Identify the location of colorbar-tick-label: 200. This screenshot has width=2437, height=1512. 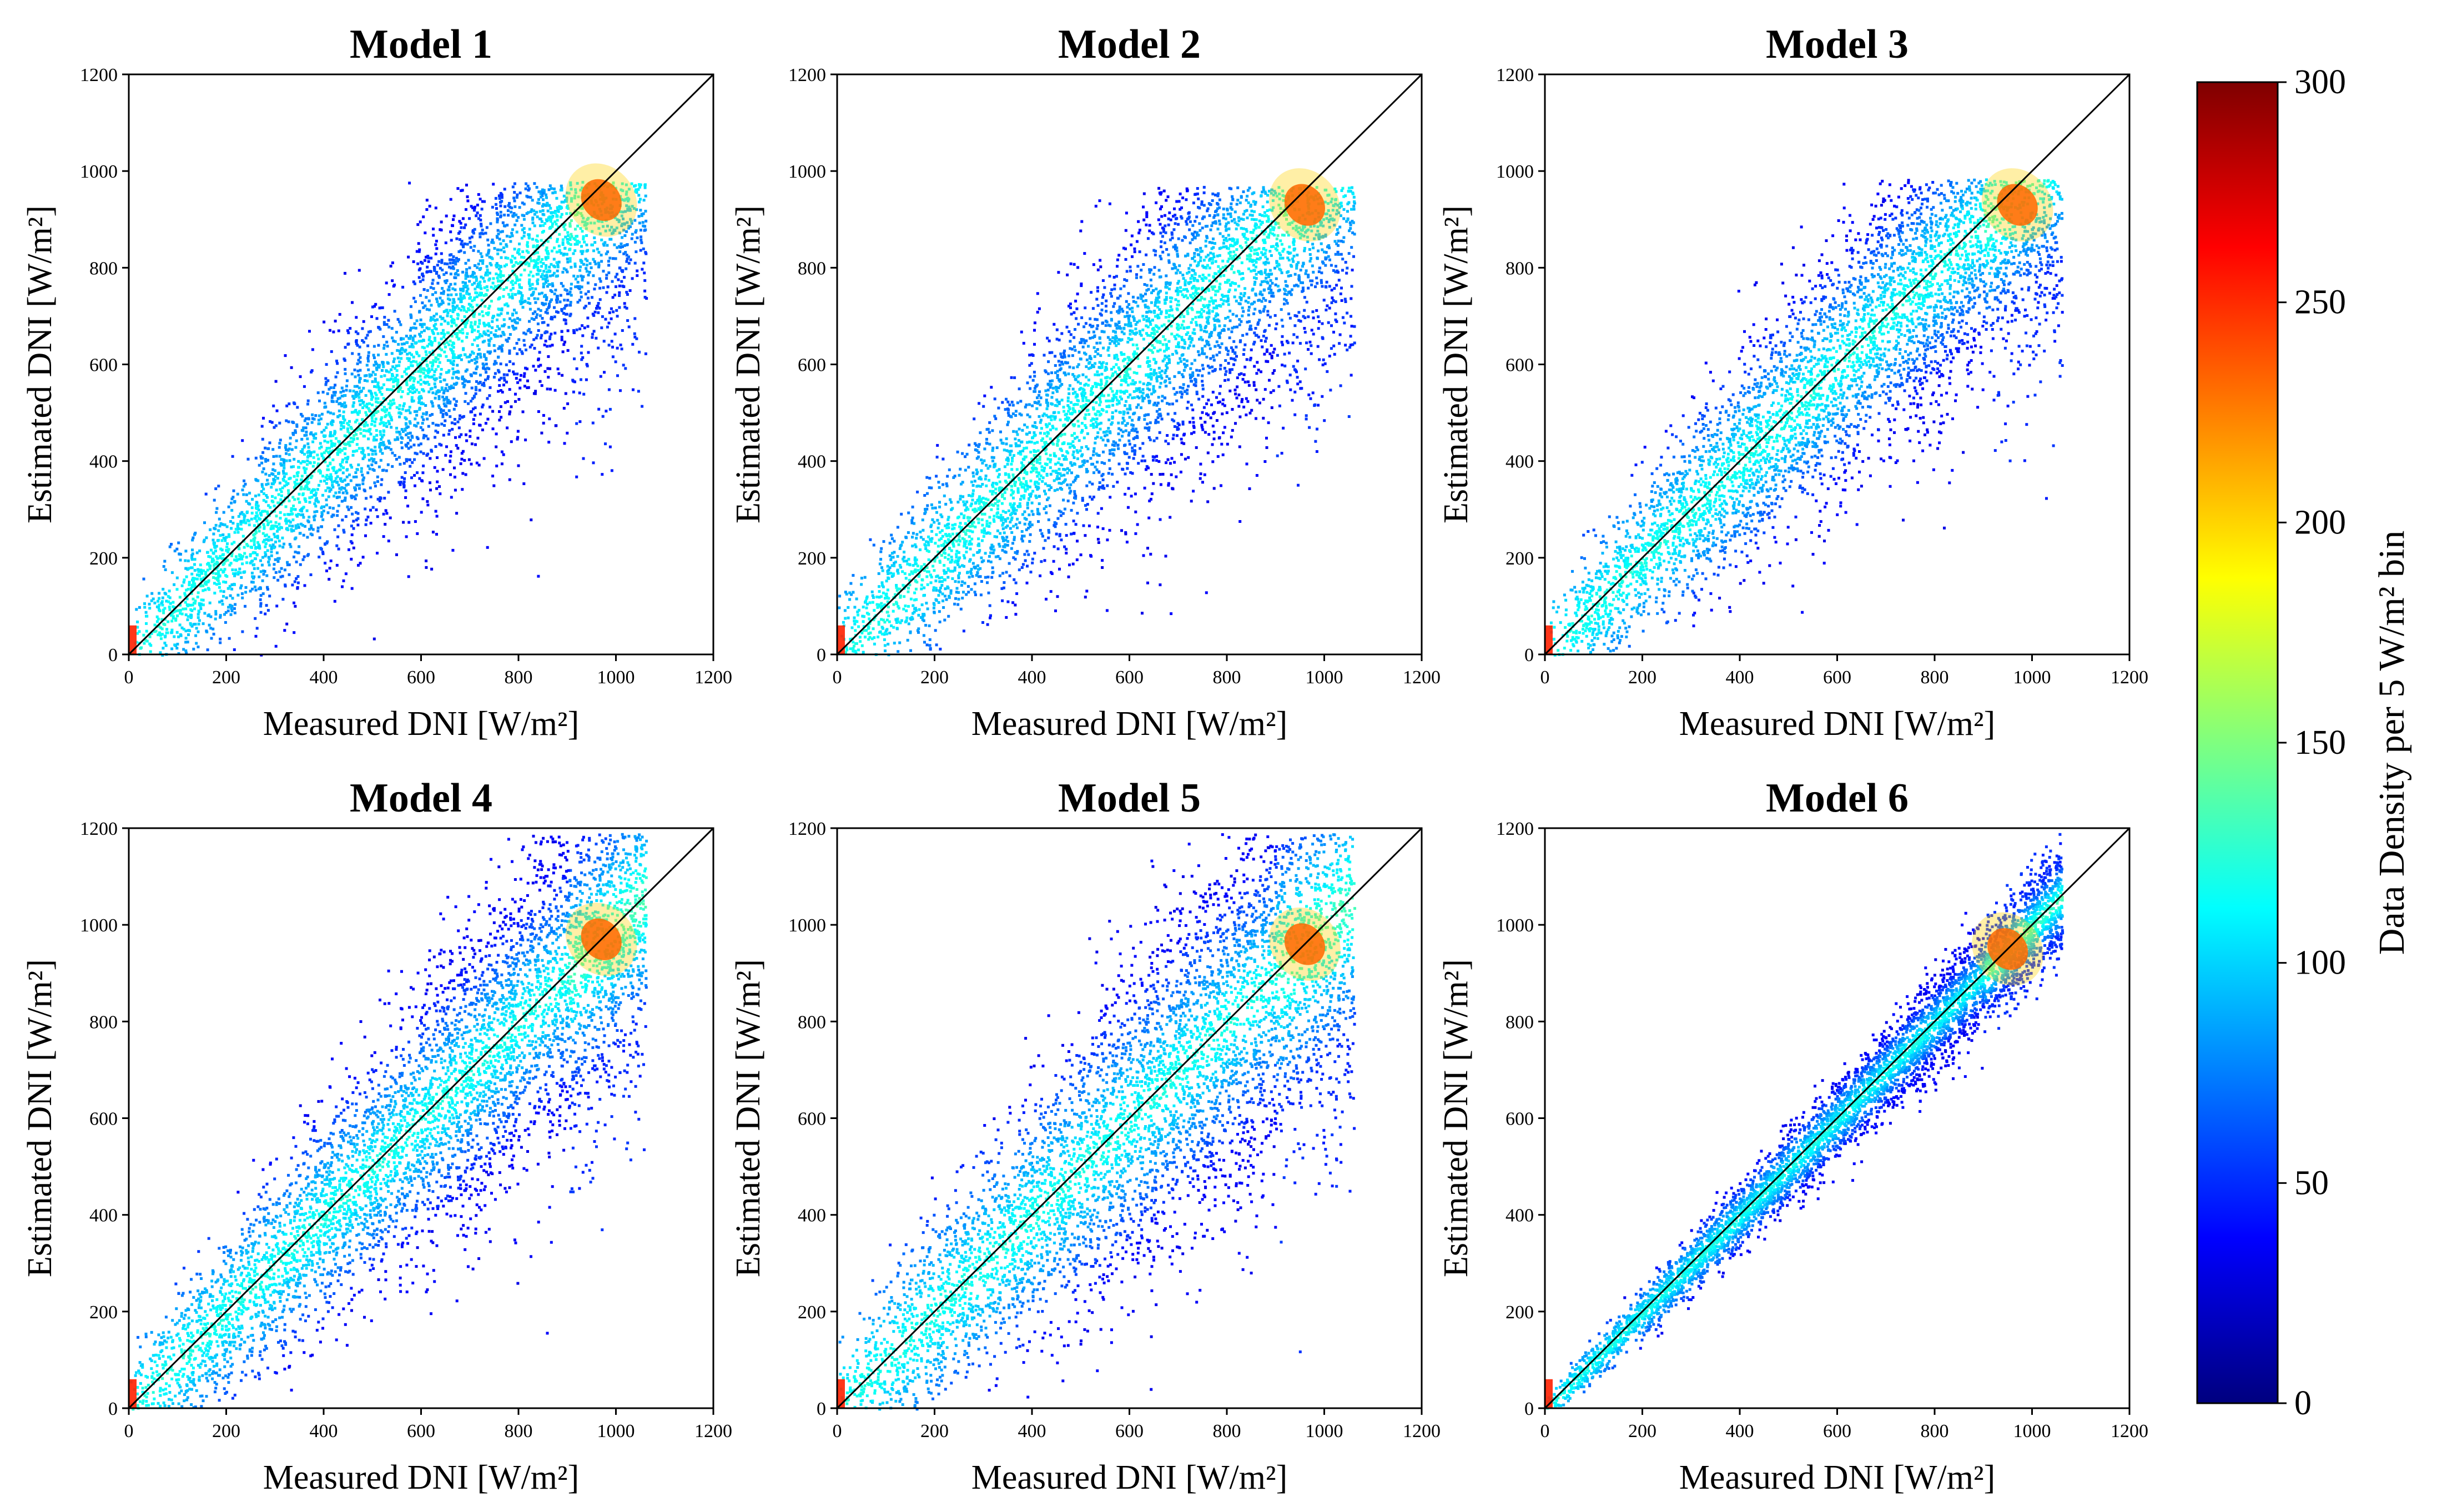
(2320, 522).